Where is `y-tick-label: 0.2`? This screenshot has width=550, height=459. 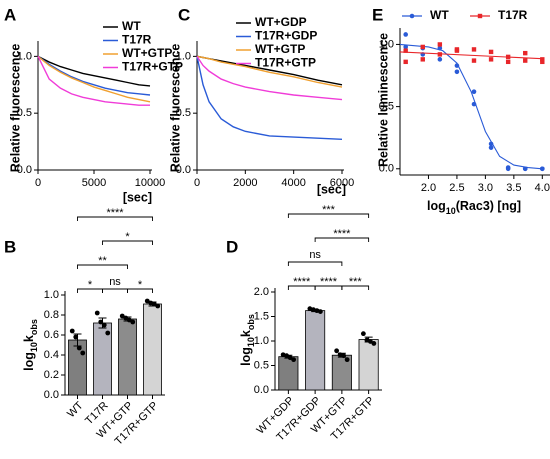
y-tick-label: 0.2 is located at coordinates (51, 375).